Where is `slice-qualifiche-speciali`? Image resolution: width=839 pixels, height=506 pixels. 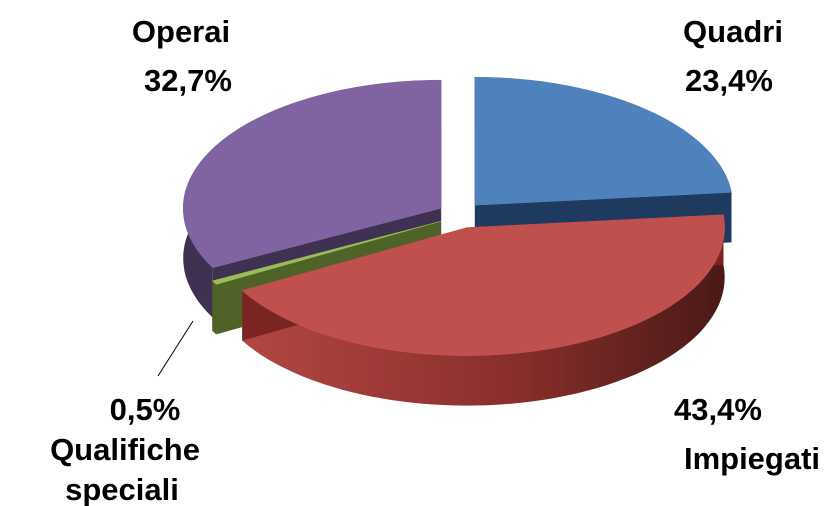 slice-qualifiche-speciali is located at coordinates (326, 253).